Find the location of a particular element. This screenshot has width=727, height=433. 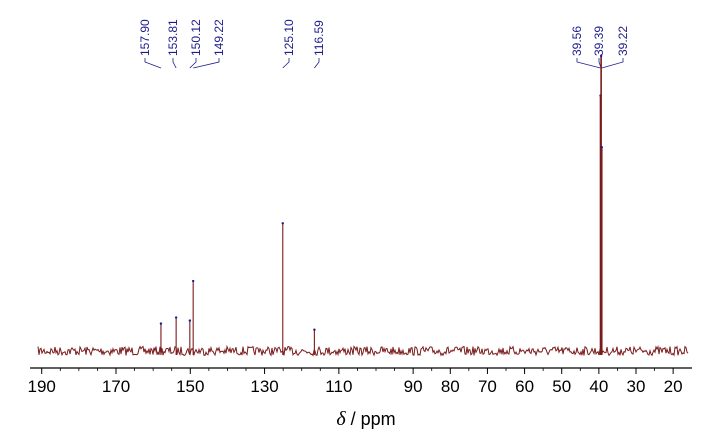

peak-label: 116.59 is located at coordinates (319, 38).